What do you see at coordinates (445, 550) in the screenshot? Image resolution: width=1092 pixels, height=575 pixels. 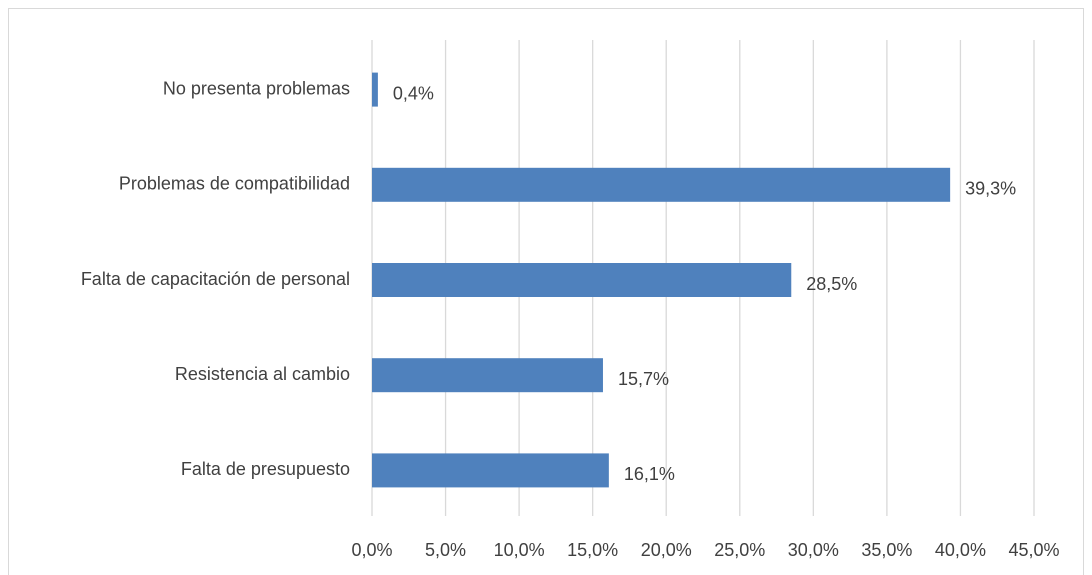 I see `x-tick-label: 5,0%` at bounding box center [445, 550].